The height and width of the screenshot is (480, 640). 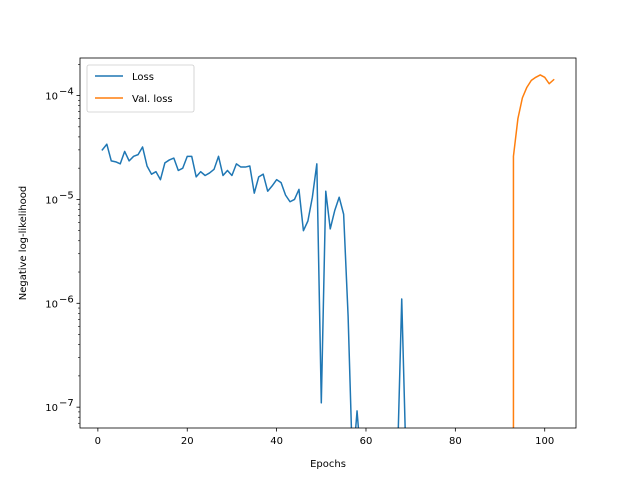 I want to click on x-tick-label: 60, so click(x=366, y=441).